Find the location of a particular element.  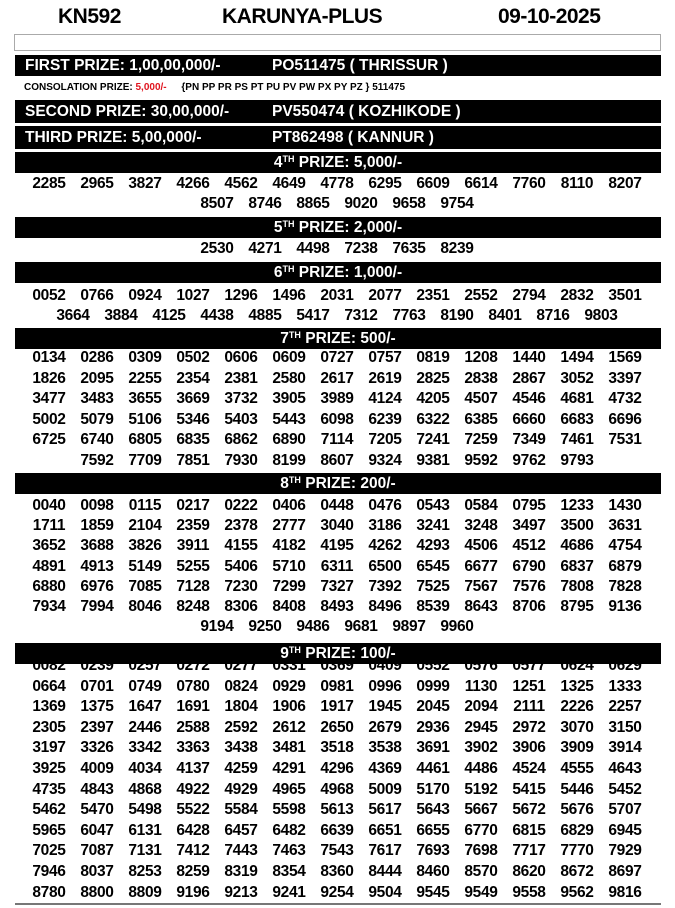

winning-number: 4205 is located at coordinates (433, 399).